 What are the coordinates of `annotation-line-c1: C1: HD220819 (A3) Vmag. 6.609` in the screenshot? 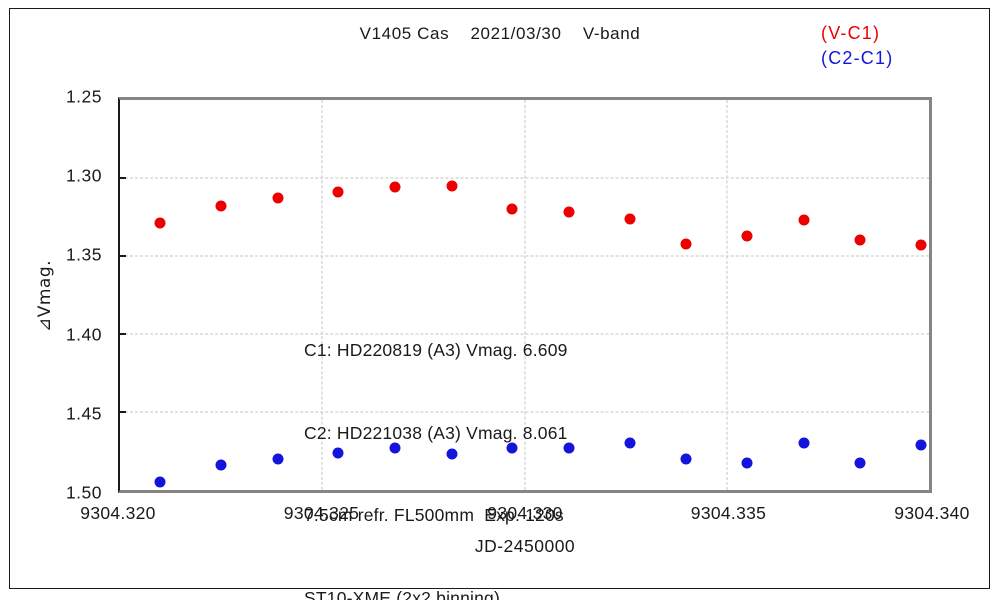 It's located at (436, 350).